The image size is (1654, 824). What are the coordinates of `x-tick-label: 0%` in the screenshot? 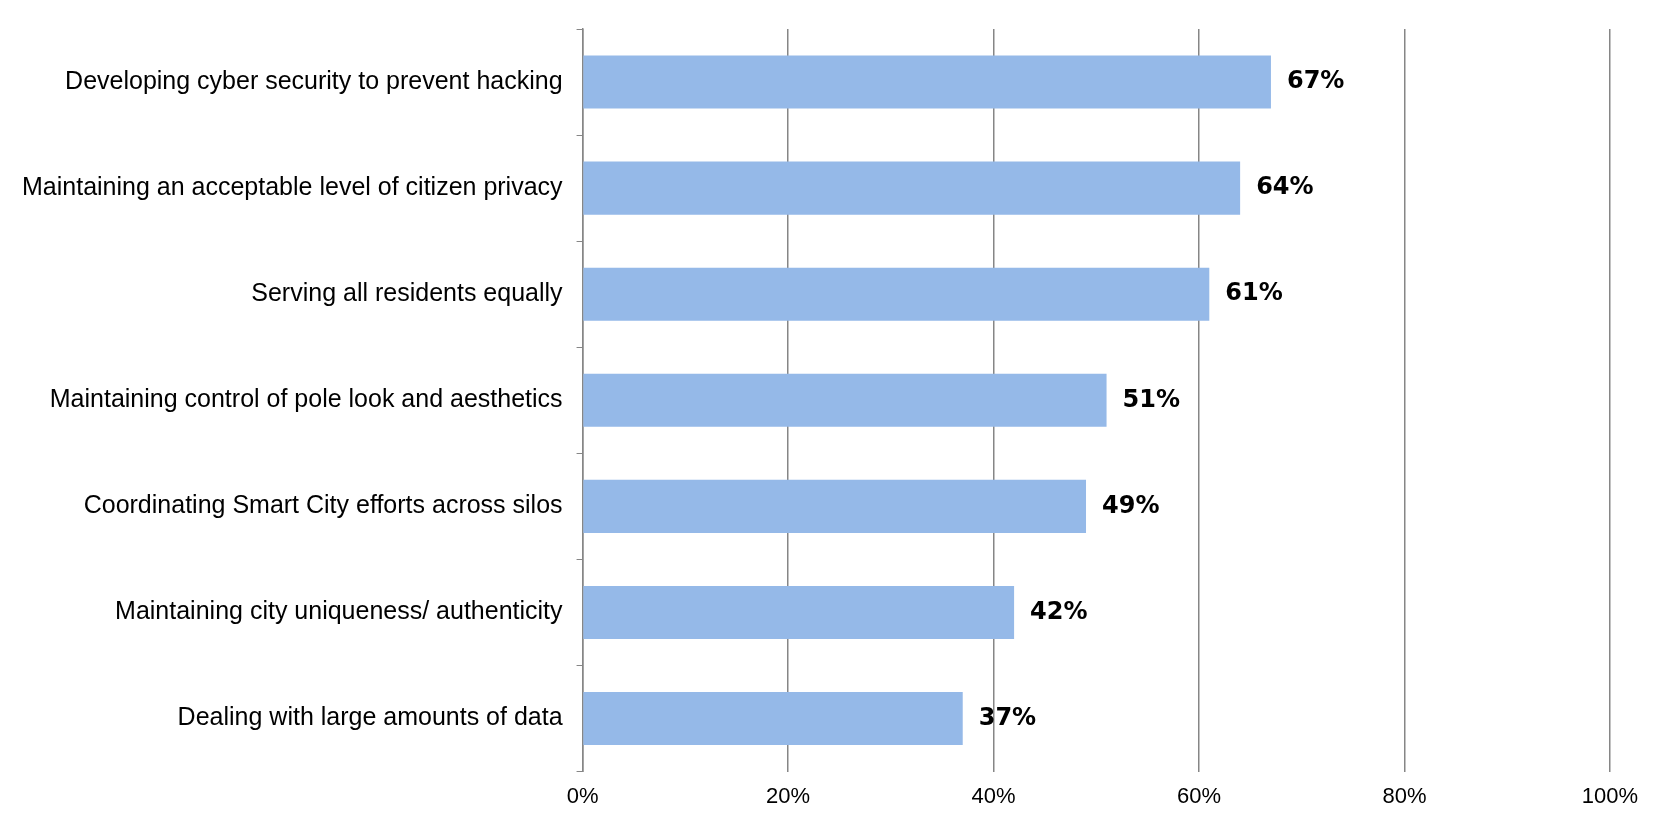 It's located at (582, 795).